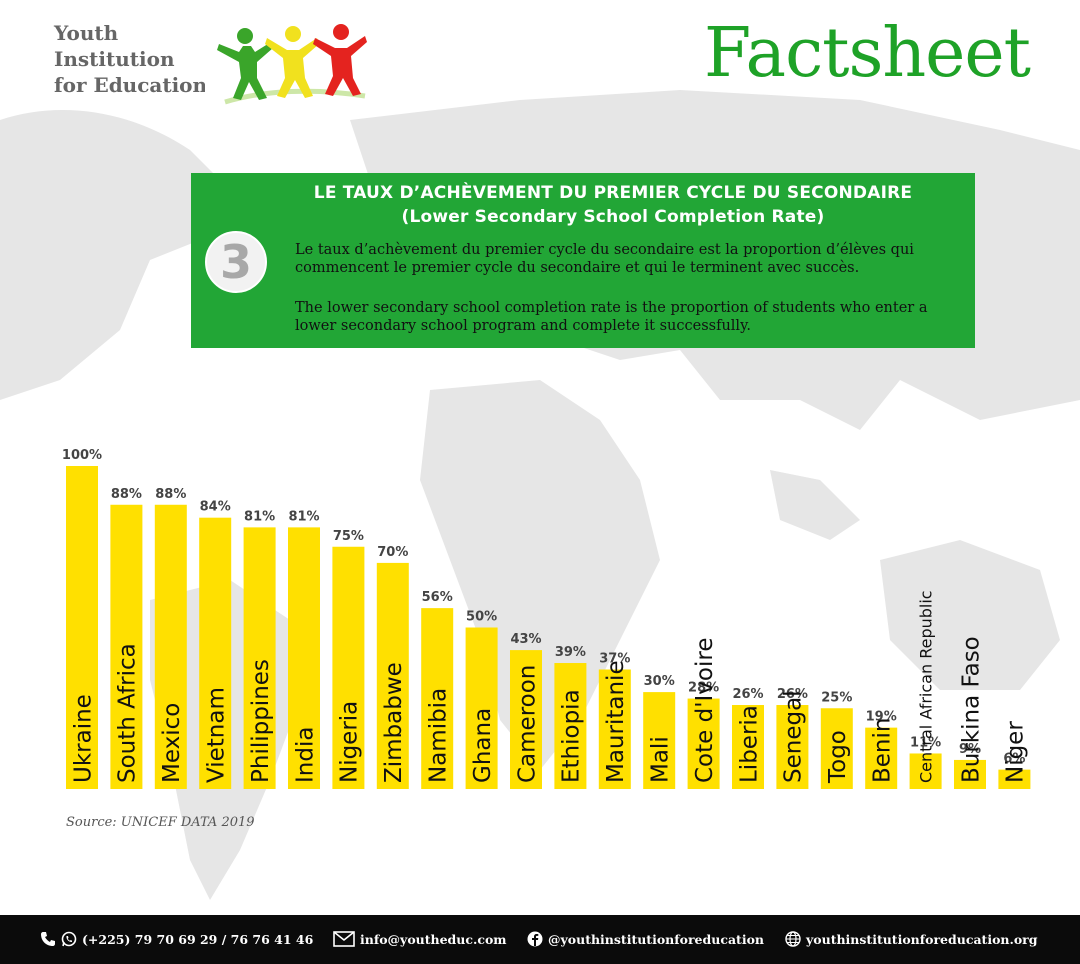 This screenshot has height=964, width=1080. Describe the element at coordinates (305, 755) in the screenshot. I see `category-label-5: India` at that location.